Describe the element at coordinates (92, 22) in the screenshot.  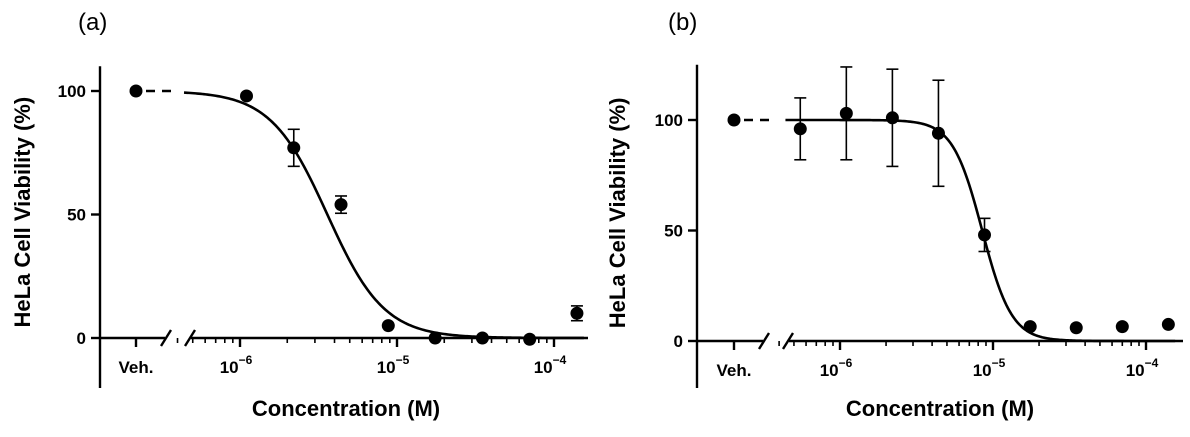
I see `panel-label: (a)` at that location.